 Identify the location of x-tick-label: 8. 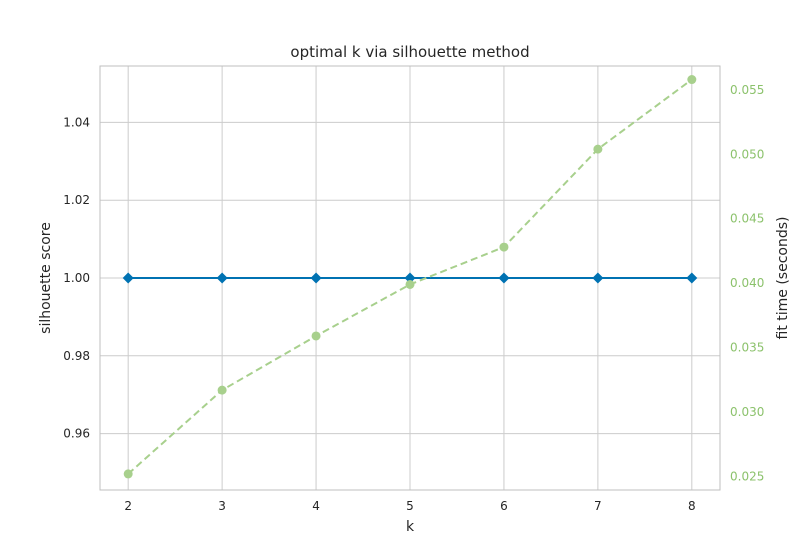
(692, 506).